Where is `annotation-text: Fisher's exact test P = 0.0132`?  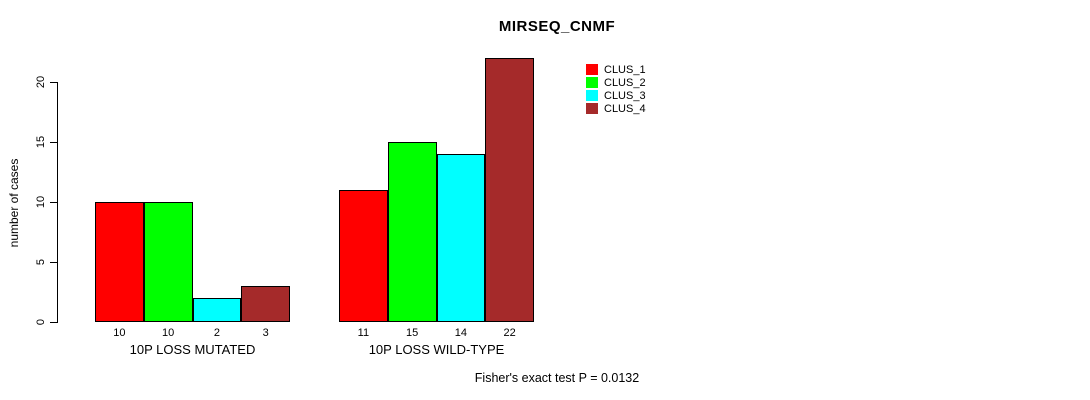 annotation-text: Fisher's exact test P = 0.0132 is located at coordinates (557, 378).